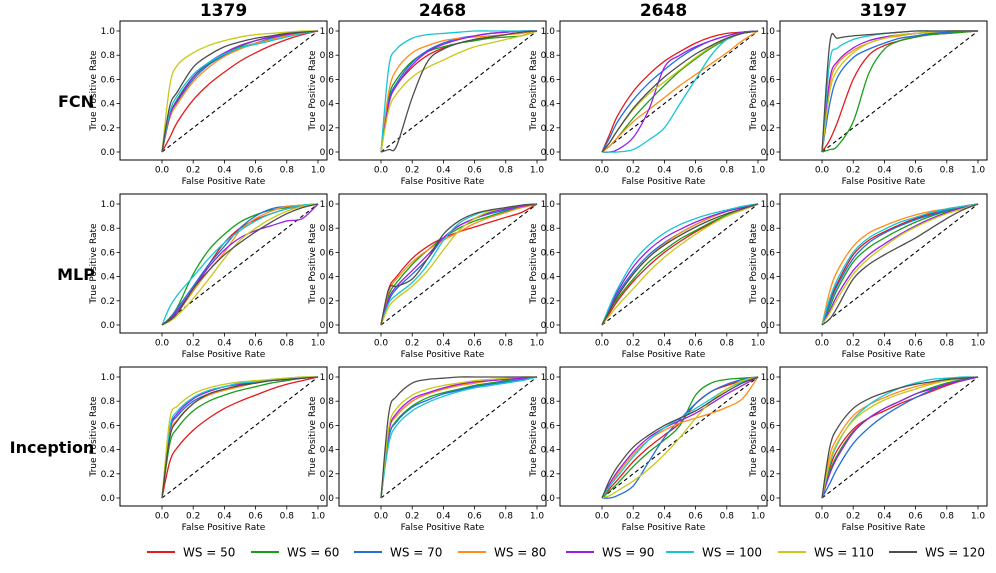 This screenshot has height=573, width=996. What do you see at coordinates (937, 553) in the screenshot?
I see `legend-item: WS = 120` at bounding box center [937, 553].